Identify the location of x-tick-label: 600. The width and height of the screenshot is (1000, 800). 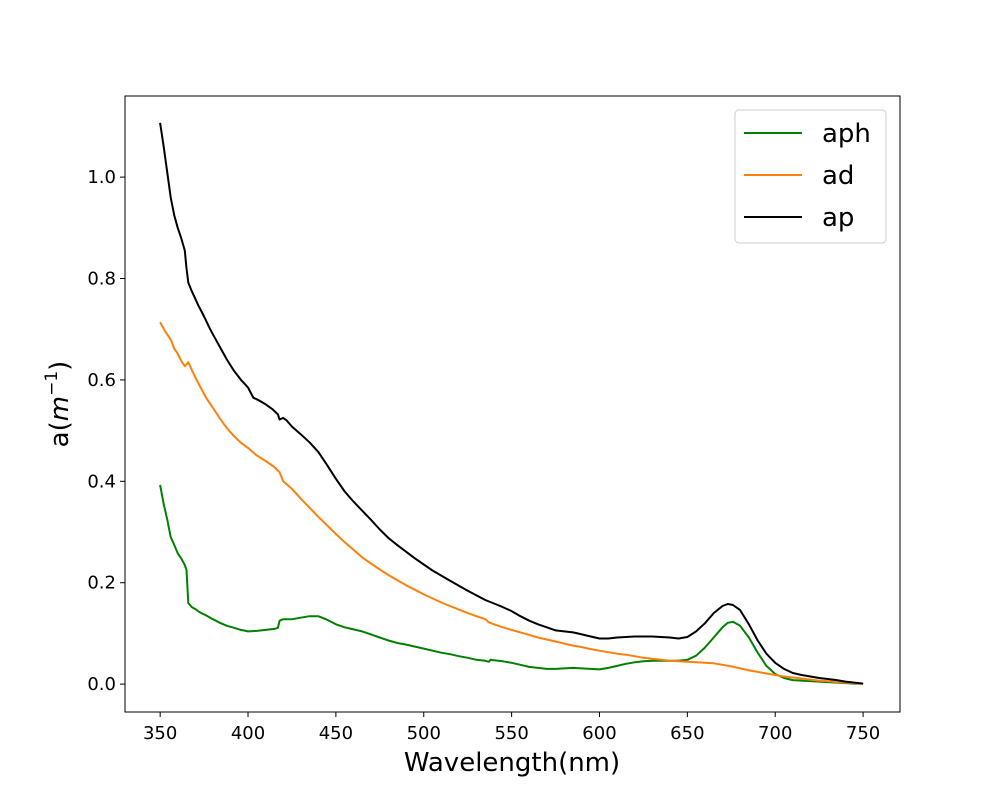
(599, 733).